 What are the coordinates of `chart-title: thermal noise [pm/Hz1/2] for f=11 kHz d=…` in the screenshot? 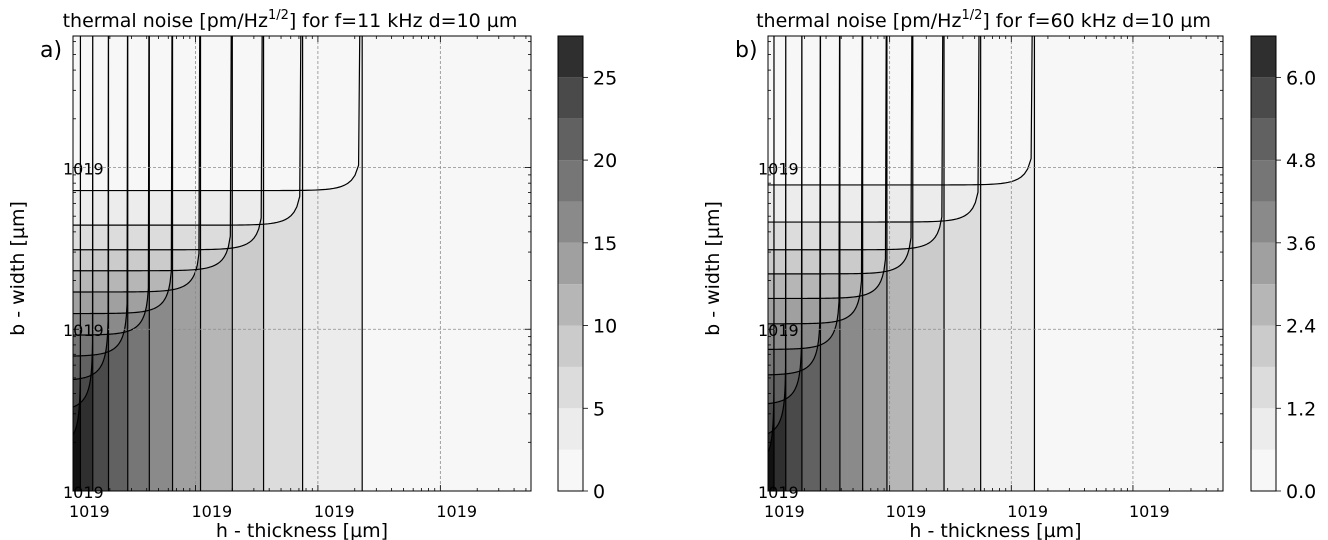 It's located at (290, 20).